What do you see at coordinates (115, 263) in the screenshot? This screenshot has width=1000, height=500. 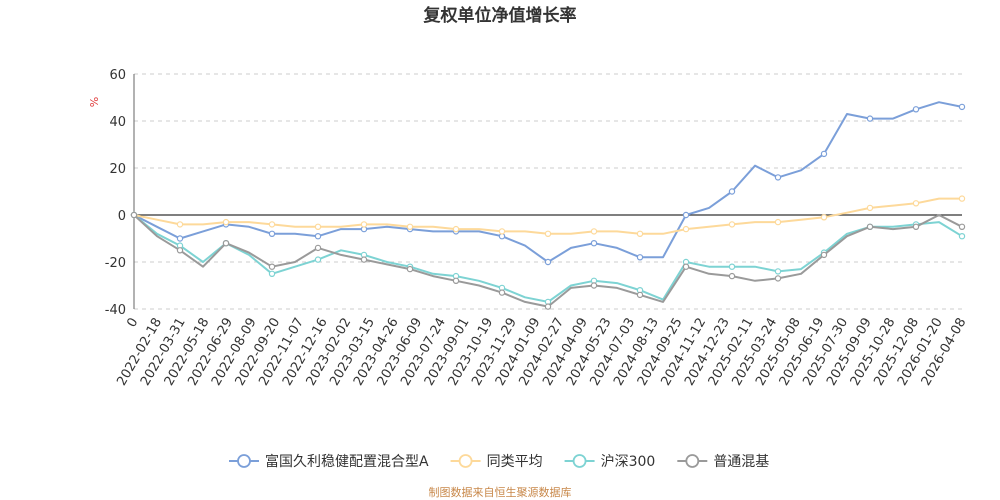 I see `y-tick-label: -20` at bounding box center [115, 263].